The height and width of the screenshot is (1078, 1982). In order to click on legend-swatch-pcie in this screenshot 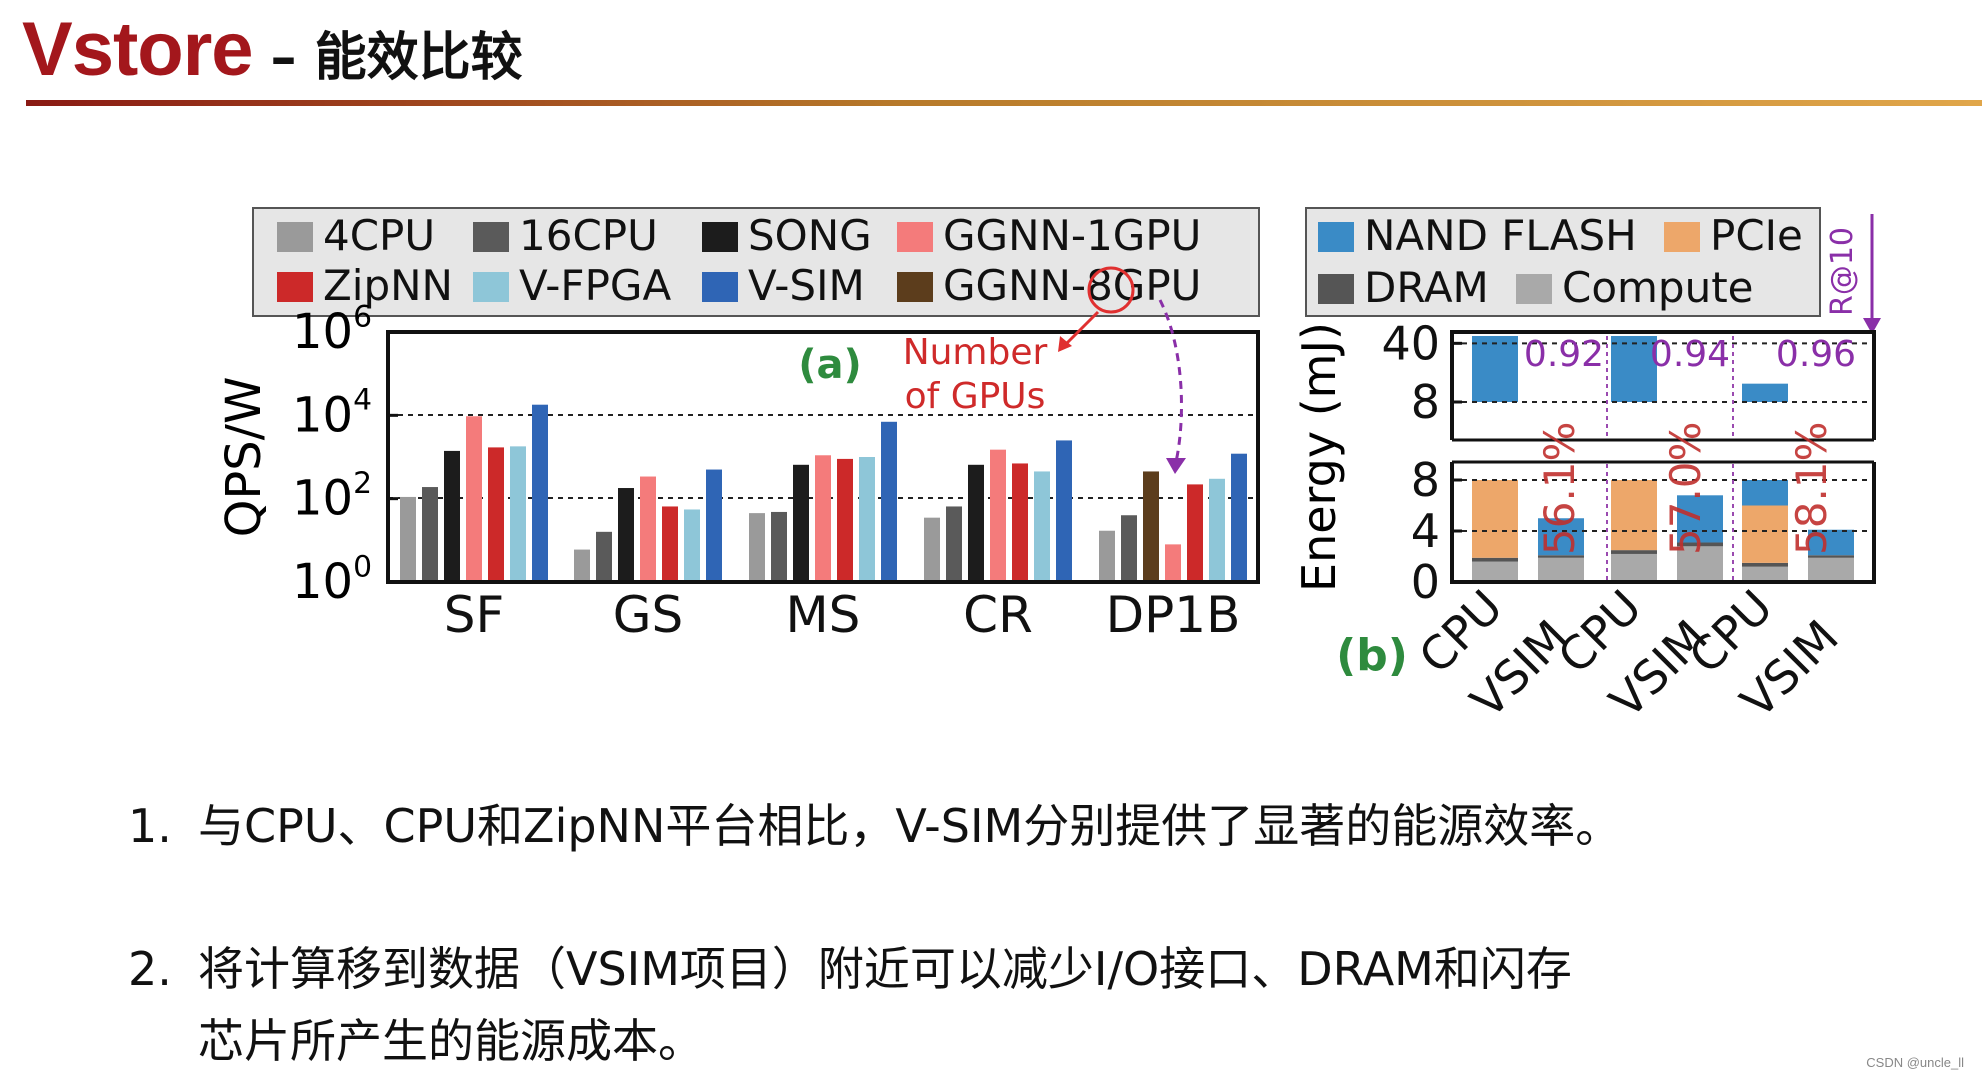, I will do `click(1682, 237)`.